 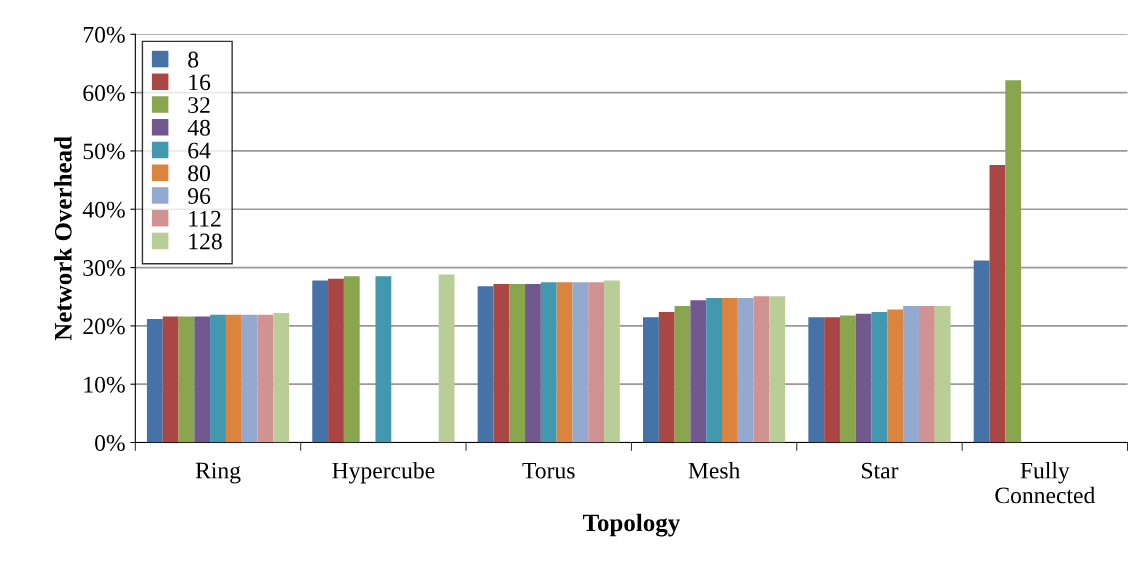 I want to click on y-tick-label: 70%, so click(x=104, y=34).